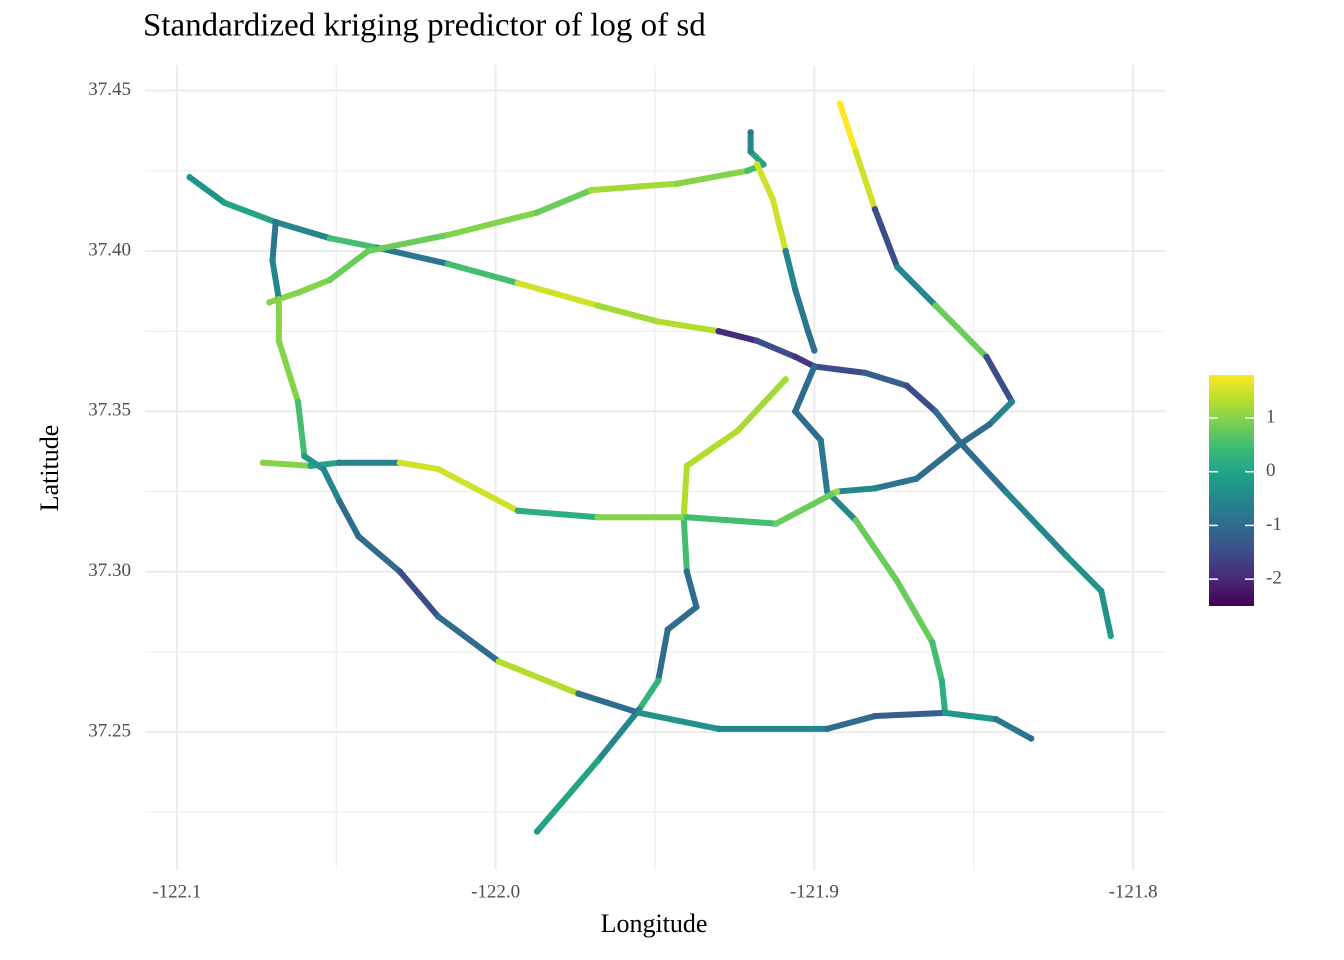 The width and height of the screenshot is (1344, 960). Describe the element at coordinates (49, 468) in the screenshot. I see `y-axis-title: Latitude` at that location.